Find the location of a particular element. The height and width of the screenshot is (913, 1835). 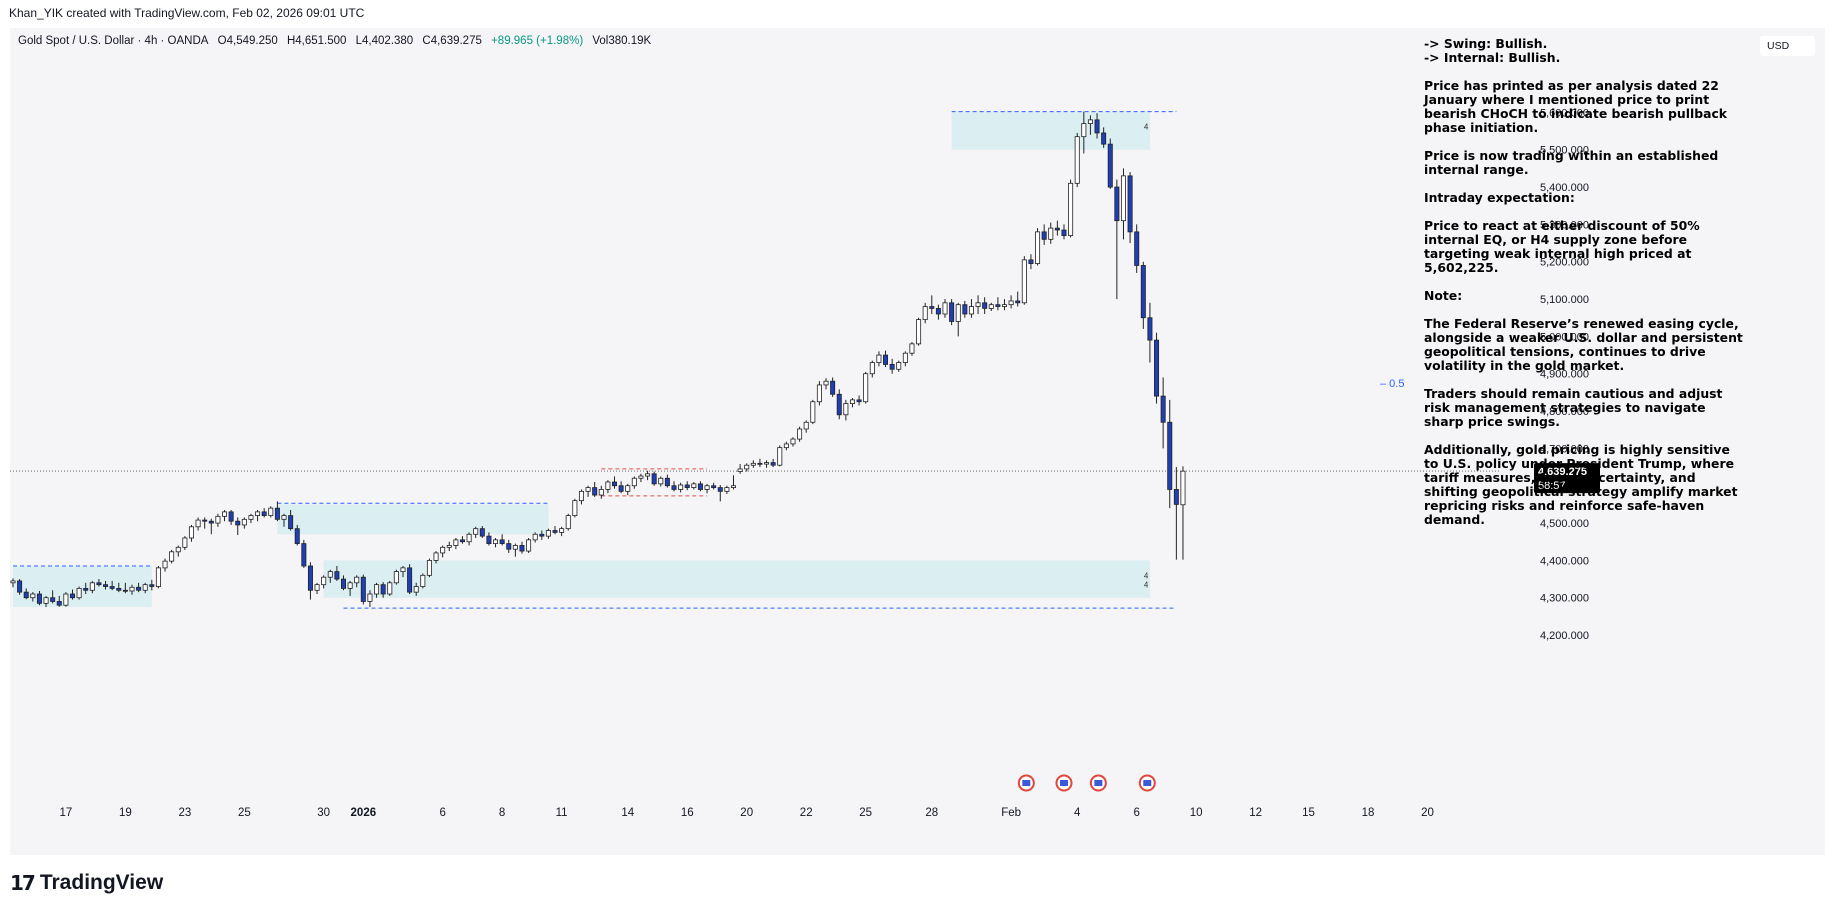

x-tick-label: 12 is located at coordinates (1255, 813).